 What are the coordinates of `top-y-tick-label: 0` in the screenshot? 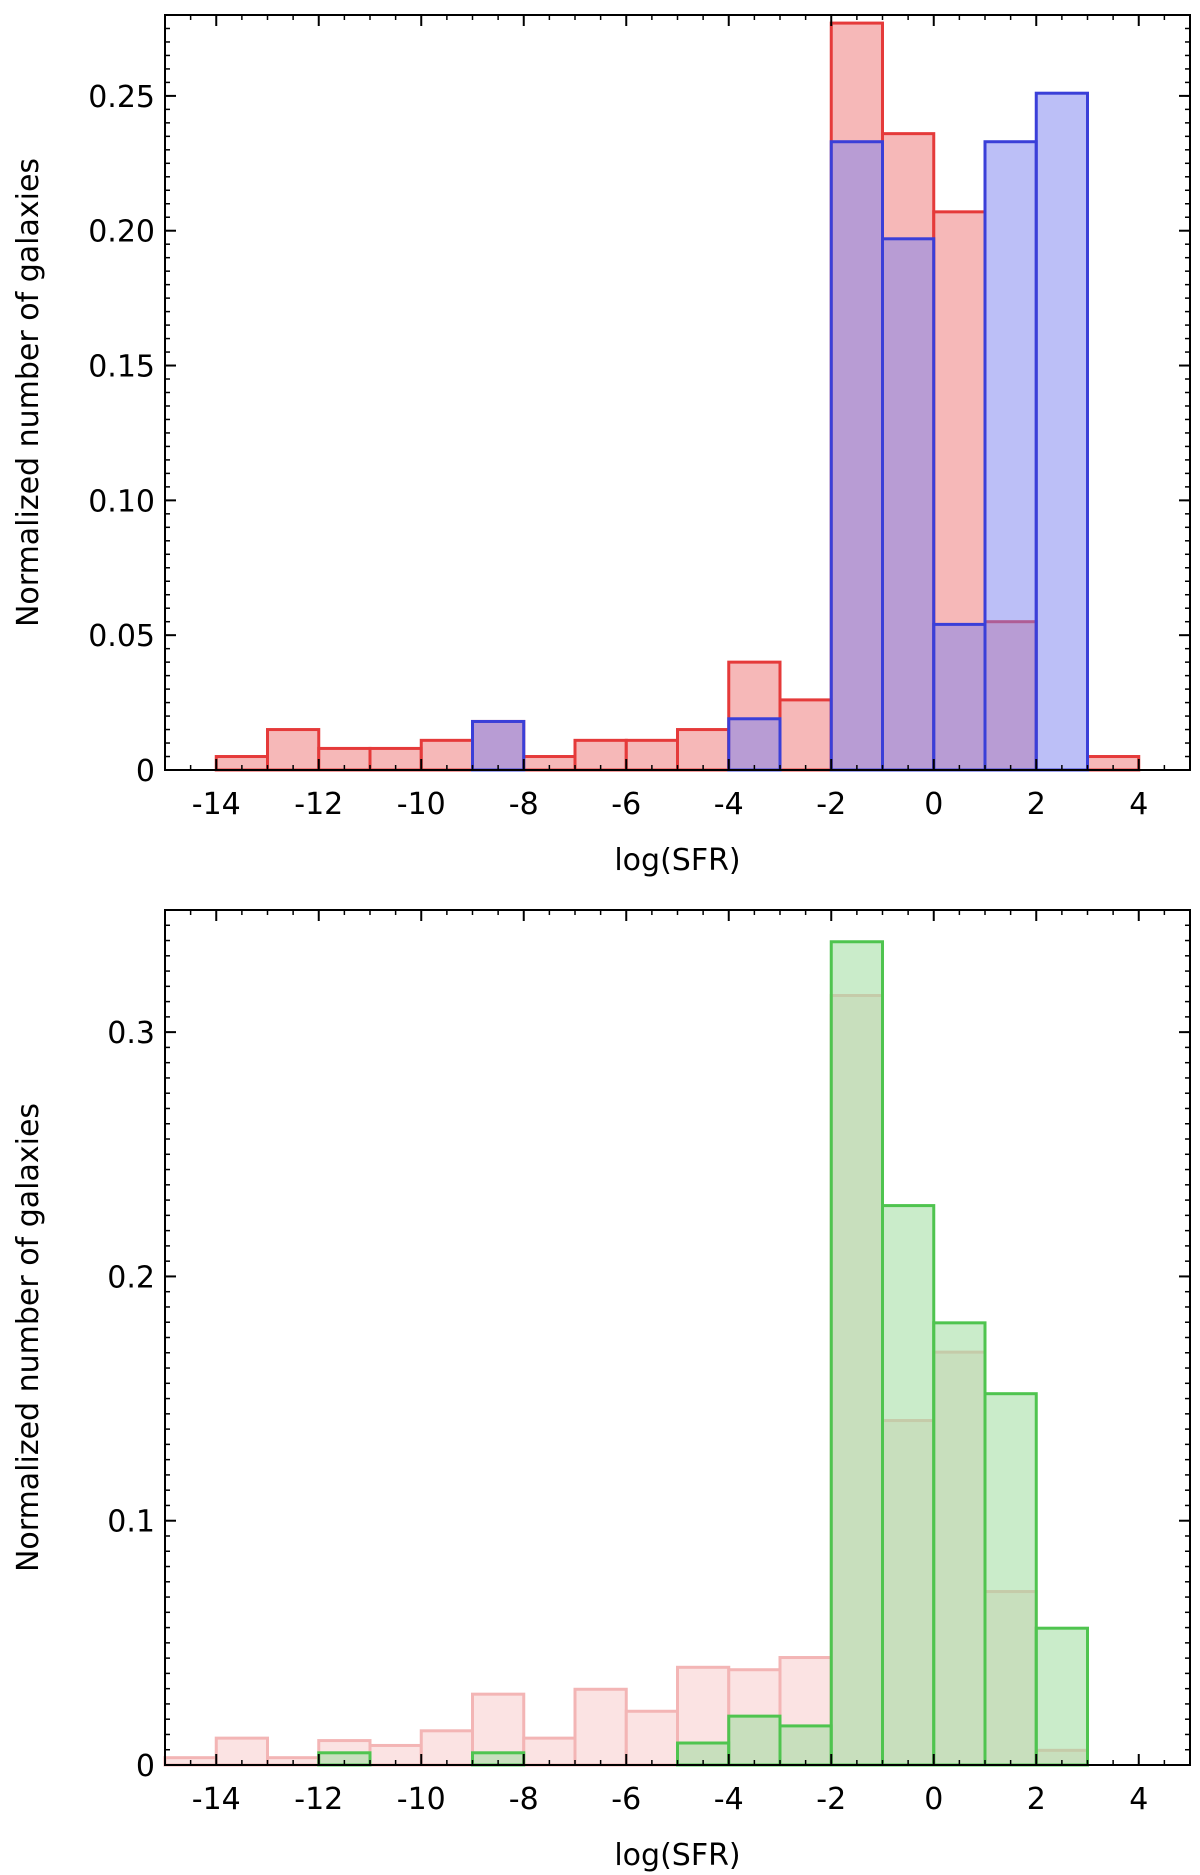 It's located at (145, 771).